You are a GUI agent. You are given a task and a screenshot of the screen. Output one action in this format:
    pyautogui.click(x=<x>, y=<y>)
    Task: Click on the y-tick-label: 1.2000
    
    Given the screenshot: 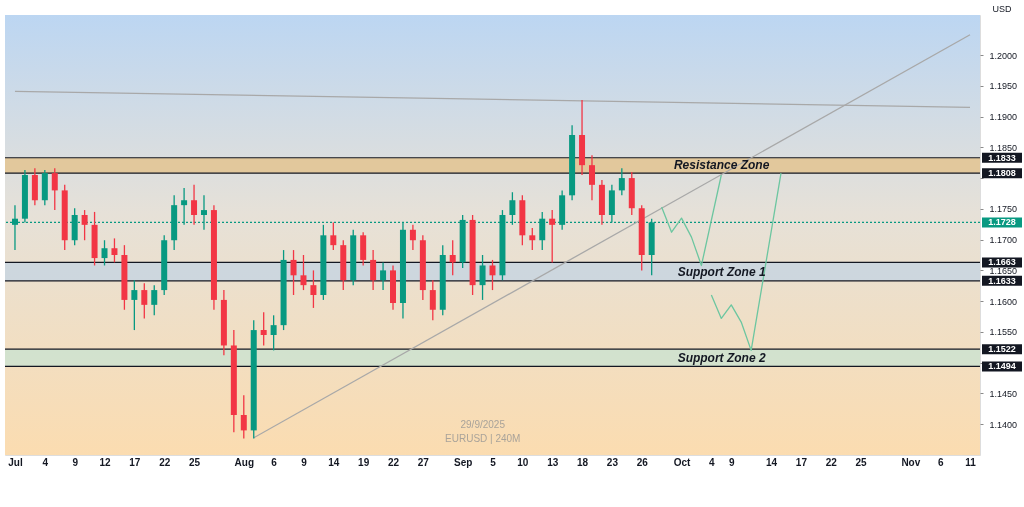 What is the action you would take?
    pyautogui.click(x=1003, y=55)
    